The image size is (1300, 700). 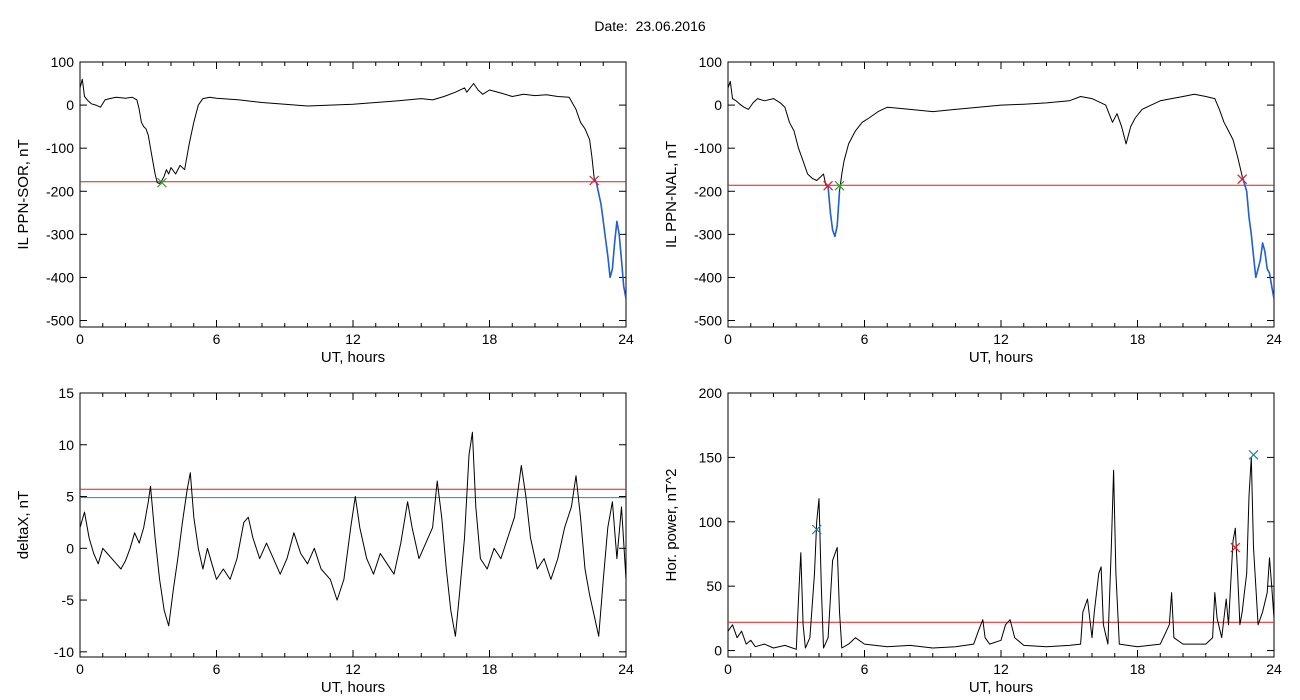 I want to click on page-title: Date: 23.06.2016, so click(x=650, y=26).